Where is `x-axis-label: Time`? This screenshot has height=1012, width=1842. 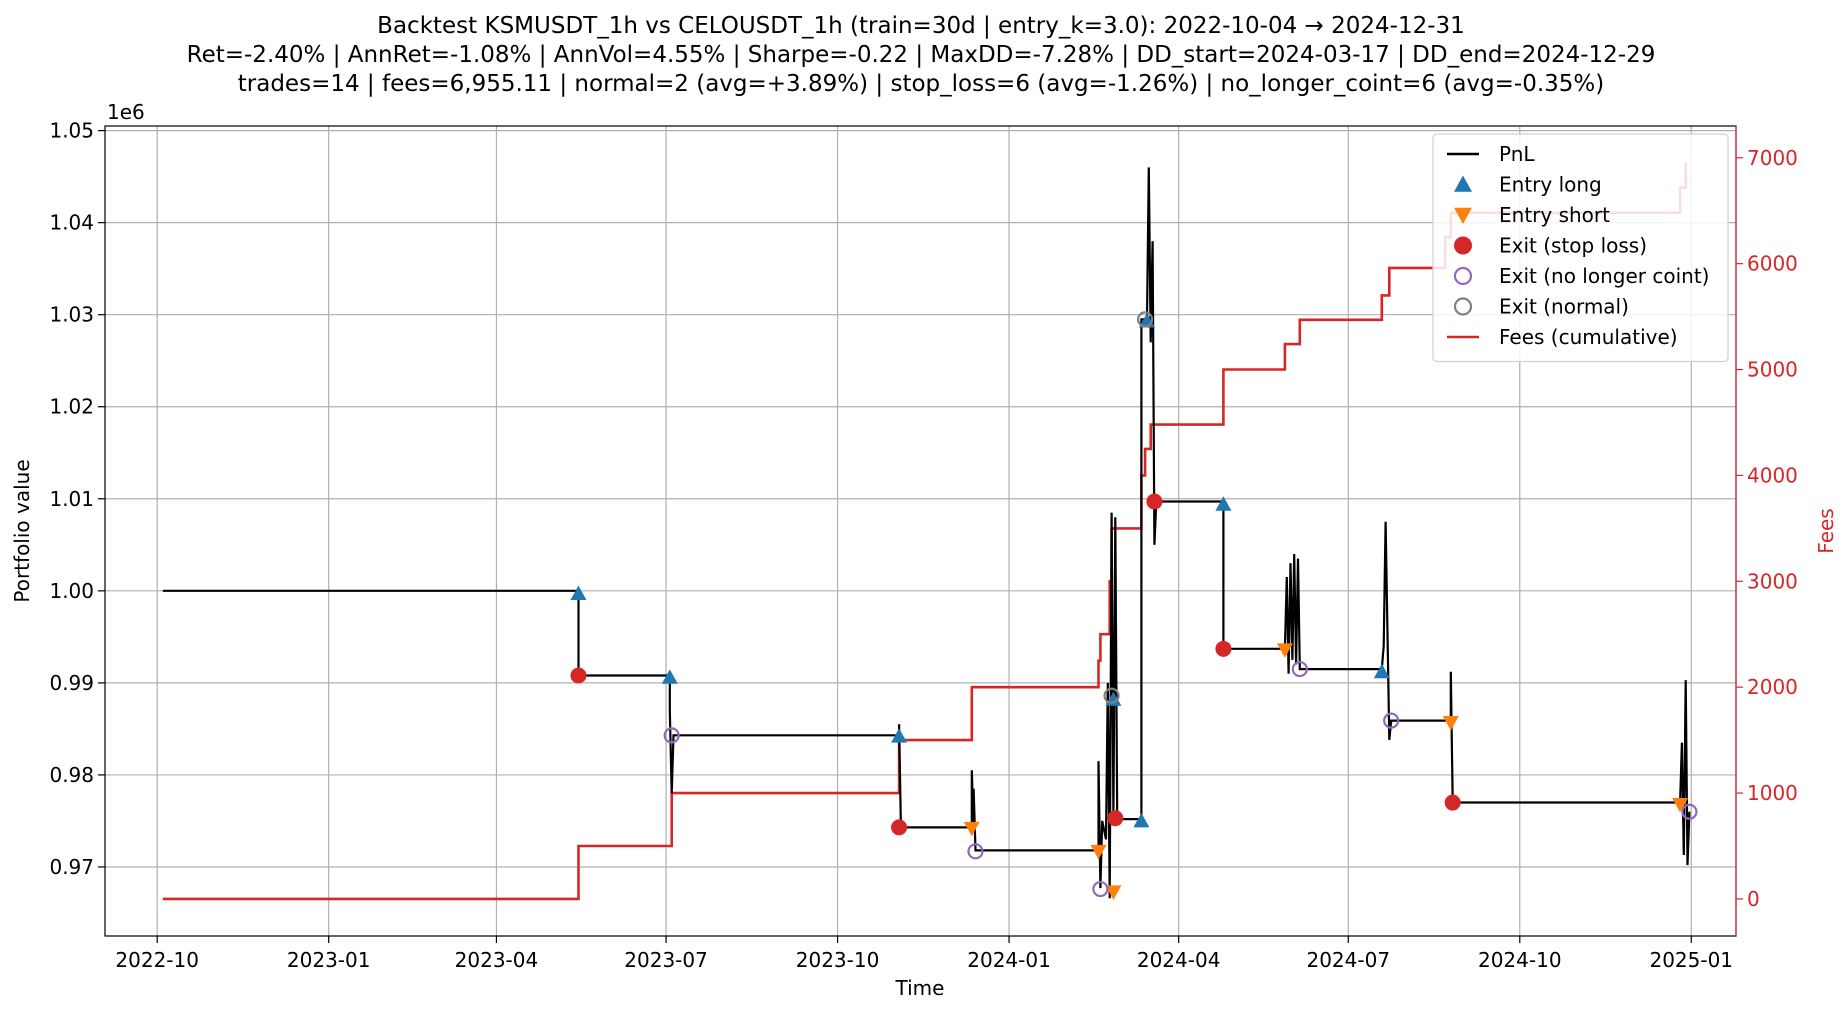 x-axis-label: Time is located at coordinates (920, 988).